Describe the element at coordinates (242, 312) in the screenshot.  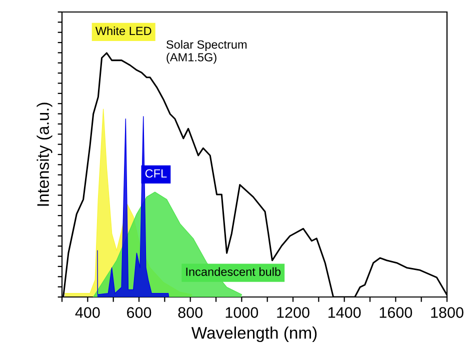
I see `x-tick-label: 1000` at that location.